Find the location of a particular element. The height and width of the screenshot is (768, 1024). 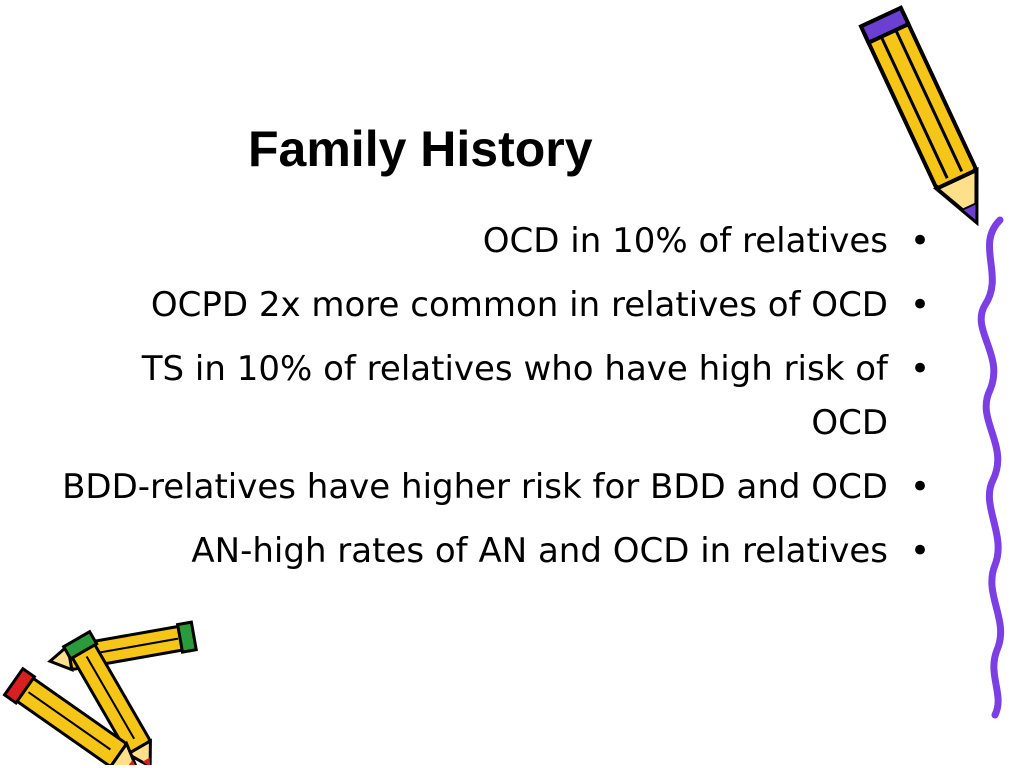

bullet-item: OCD in 10% of relatives • is located at coordinates (500, 241).